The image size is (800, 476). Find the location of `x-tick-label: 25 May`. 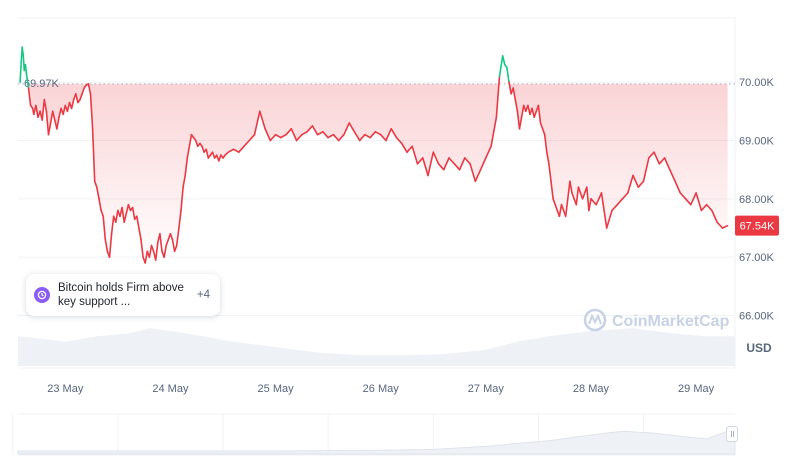

x-tick-label: 25 May is located at coordinates (276, 389).